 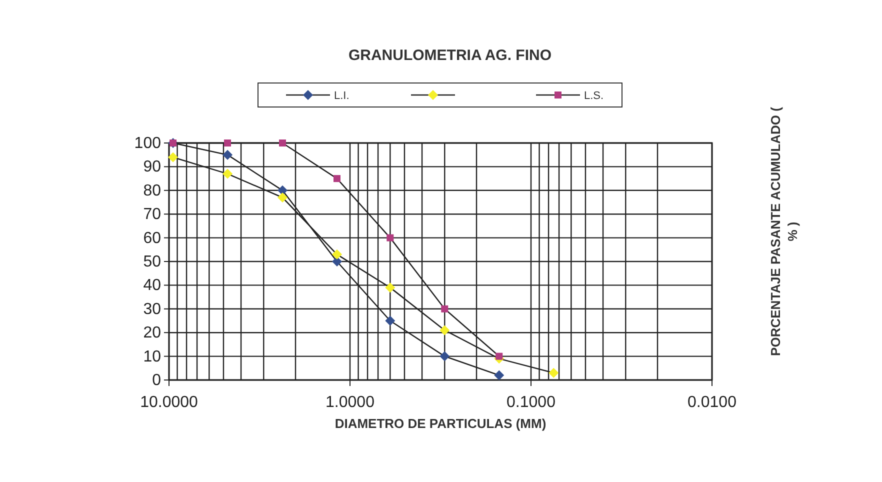 What do you see at coordinates (152, 238) in the screenshot?
I see `y-tick-label: 60` at bounding box center [152, 238].